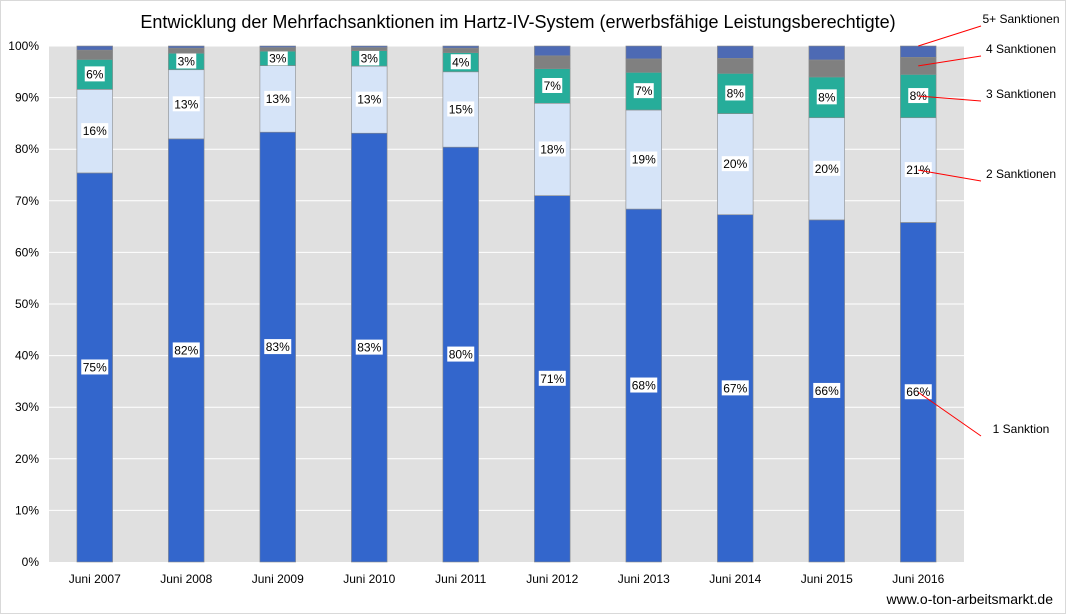  What do you see at coordinates (27, 149) in the screenshot?
I see `y-tick-label: 80%` at bounding box center [27, 149].